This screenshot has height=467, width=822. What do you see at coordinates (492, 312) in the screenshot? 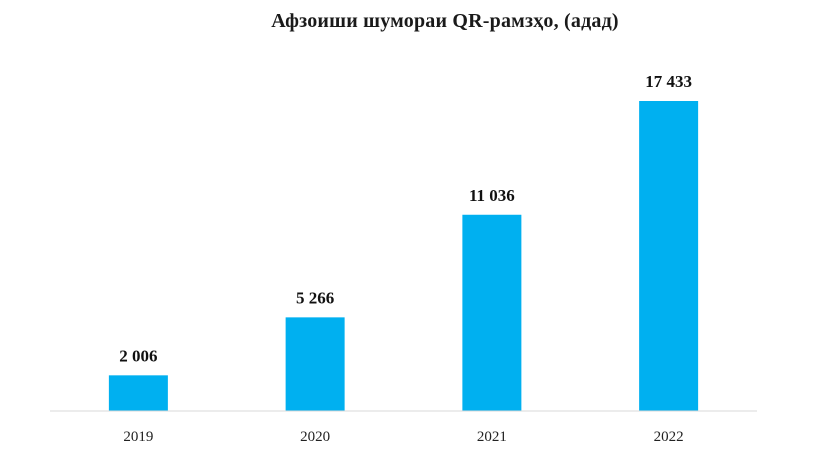
I see `bar-2021` at bounding box center [492, 312].